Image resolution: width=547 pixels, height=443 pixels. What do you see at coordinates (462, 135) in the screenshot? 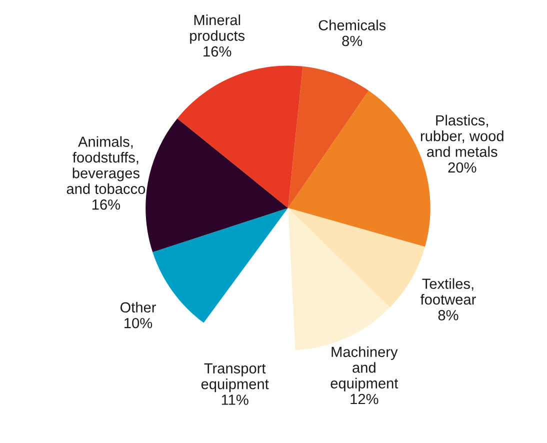
I see `slice-label: Plastics, rubber, wood and metals` at bounding box center [462, 135].